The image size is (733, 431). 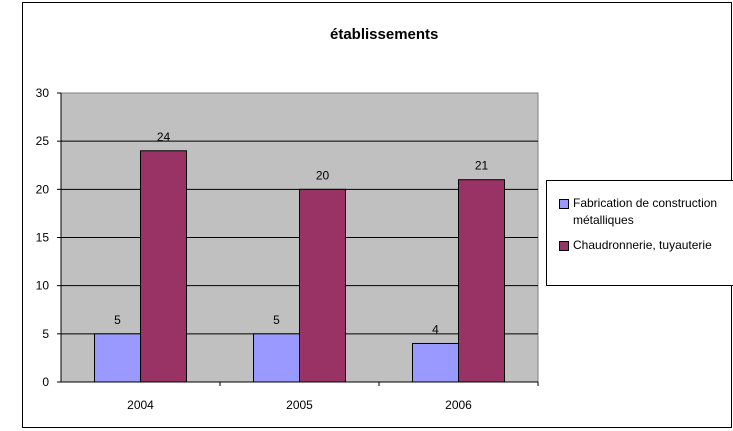 I want to click on y-tick-label-5: 5, so click(x=45, y=334).